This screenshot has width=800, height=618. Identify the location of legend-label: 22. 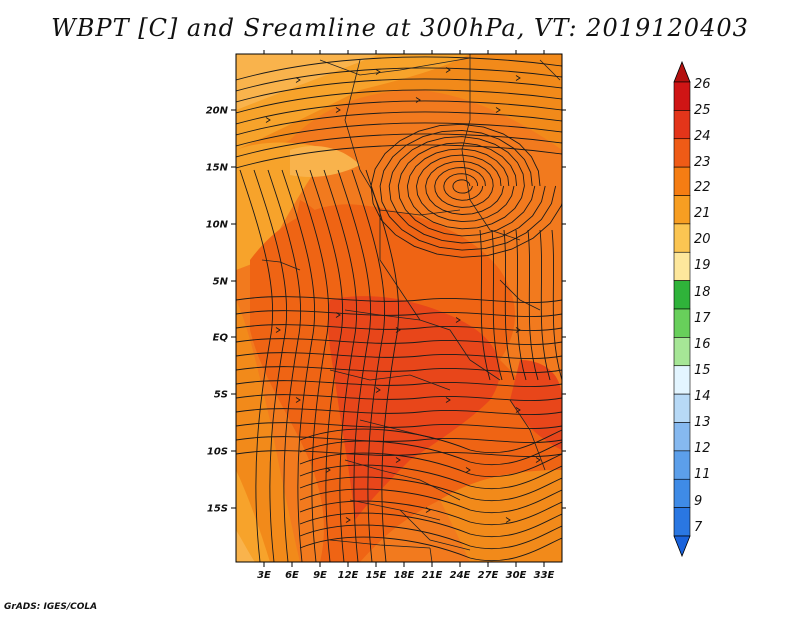
(702, 187).